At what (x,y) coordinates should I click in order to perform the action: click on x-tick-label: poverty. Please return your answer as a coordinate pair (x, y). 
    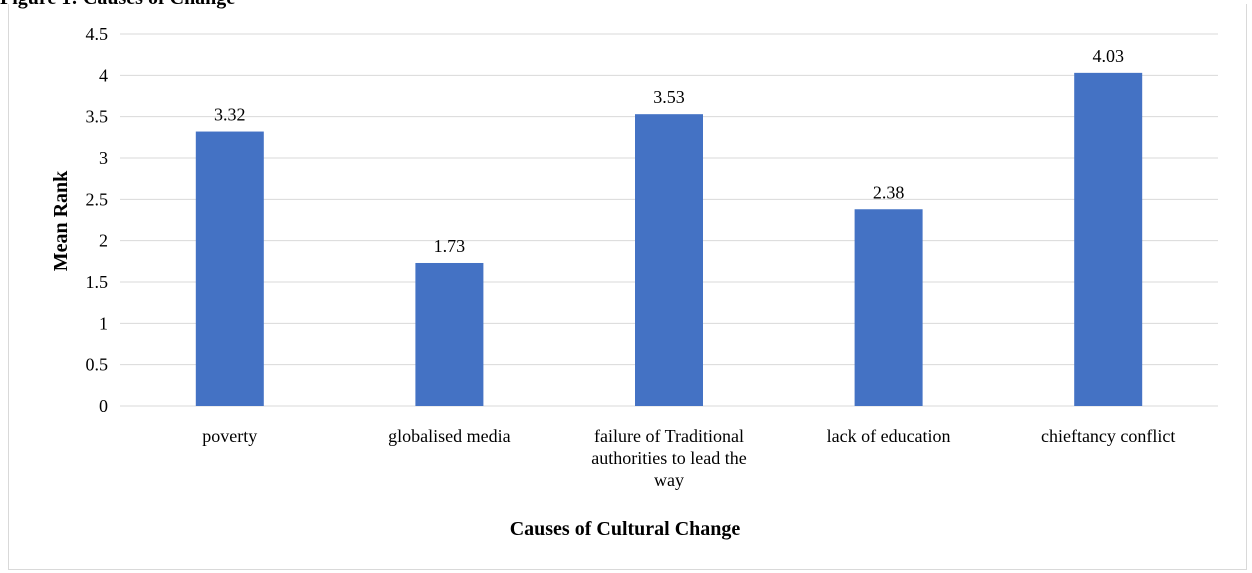
    Looking at the image, I should click on (229, 436).